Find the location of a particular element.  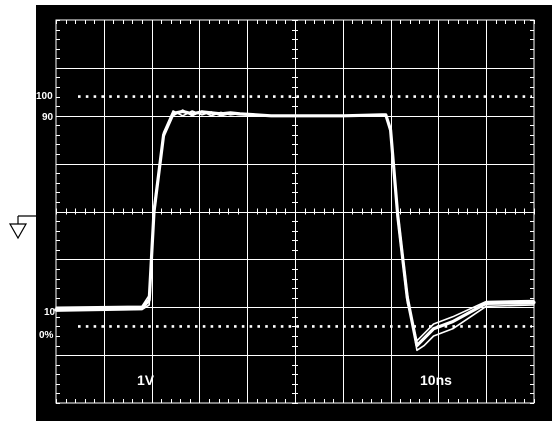

level-label-bottom: 0% is located at coordinates (46, 335).